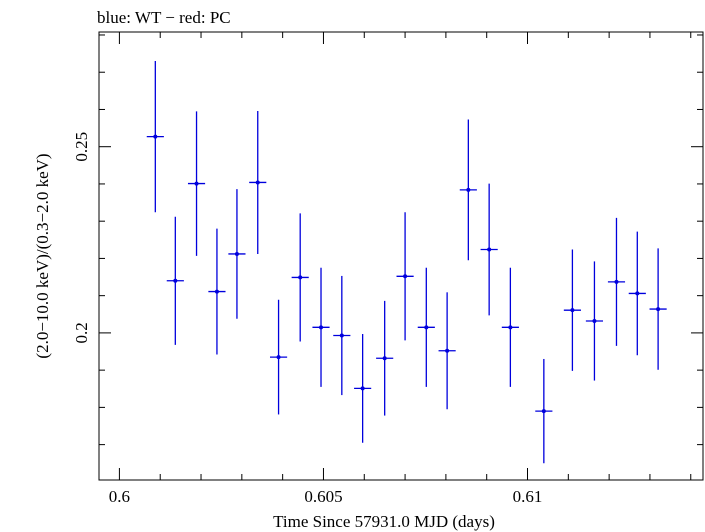 Image resolution: width=705 pixels, height=532 pixels. Describe the element at coordinates (164, 17) in the screenshot. I see `chart-title: blue: WT − red: PC` at that location.